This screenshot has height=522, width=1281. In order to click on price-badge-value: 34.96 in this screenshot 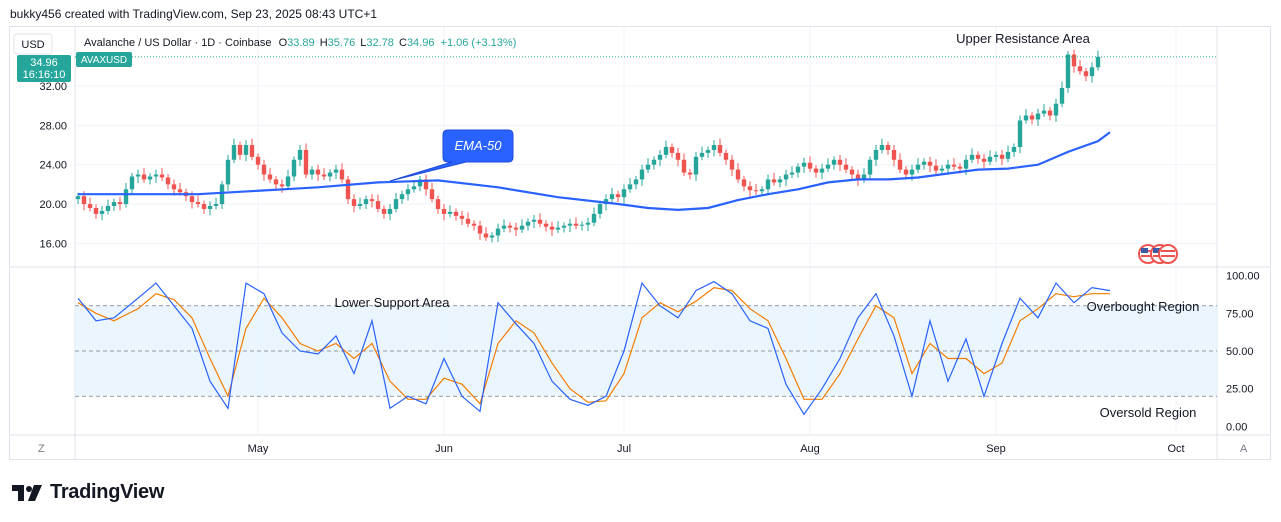, I will do `click(44, 63)`.